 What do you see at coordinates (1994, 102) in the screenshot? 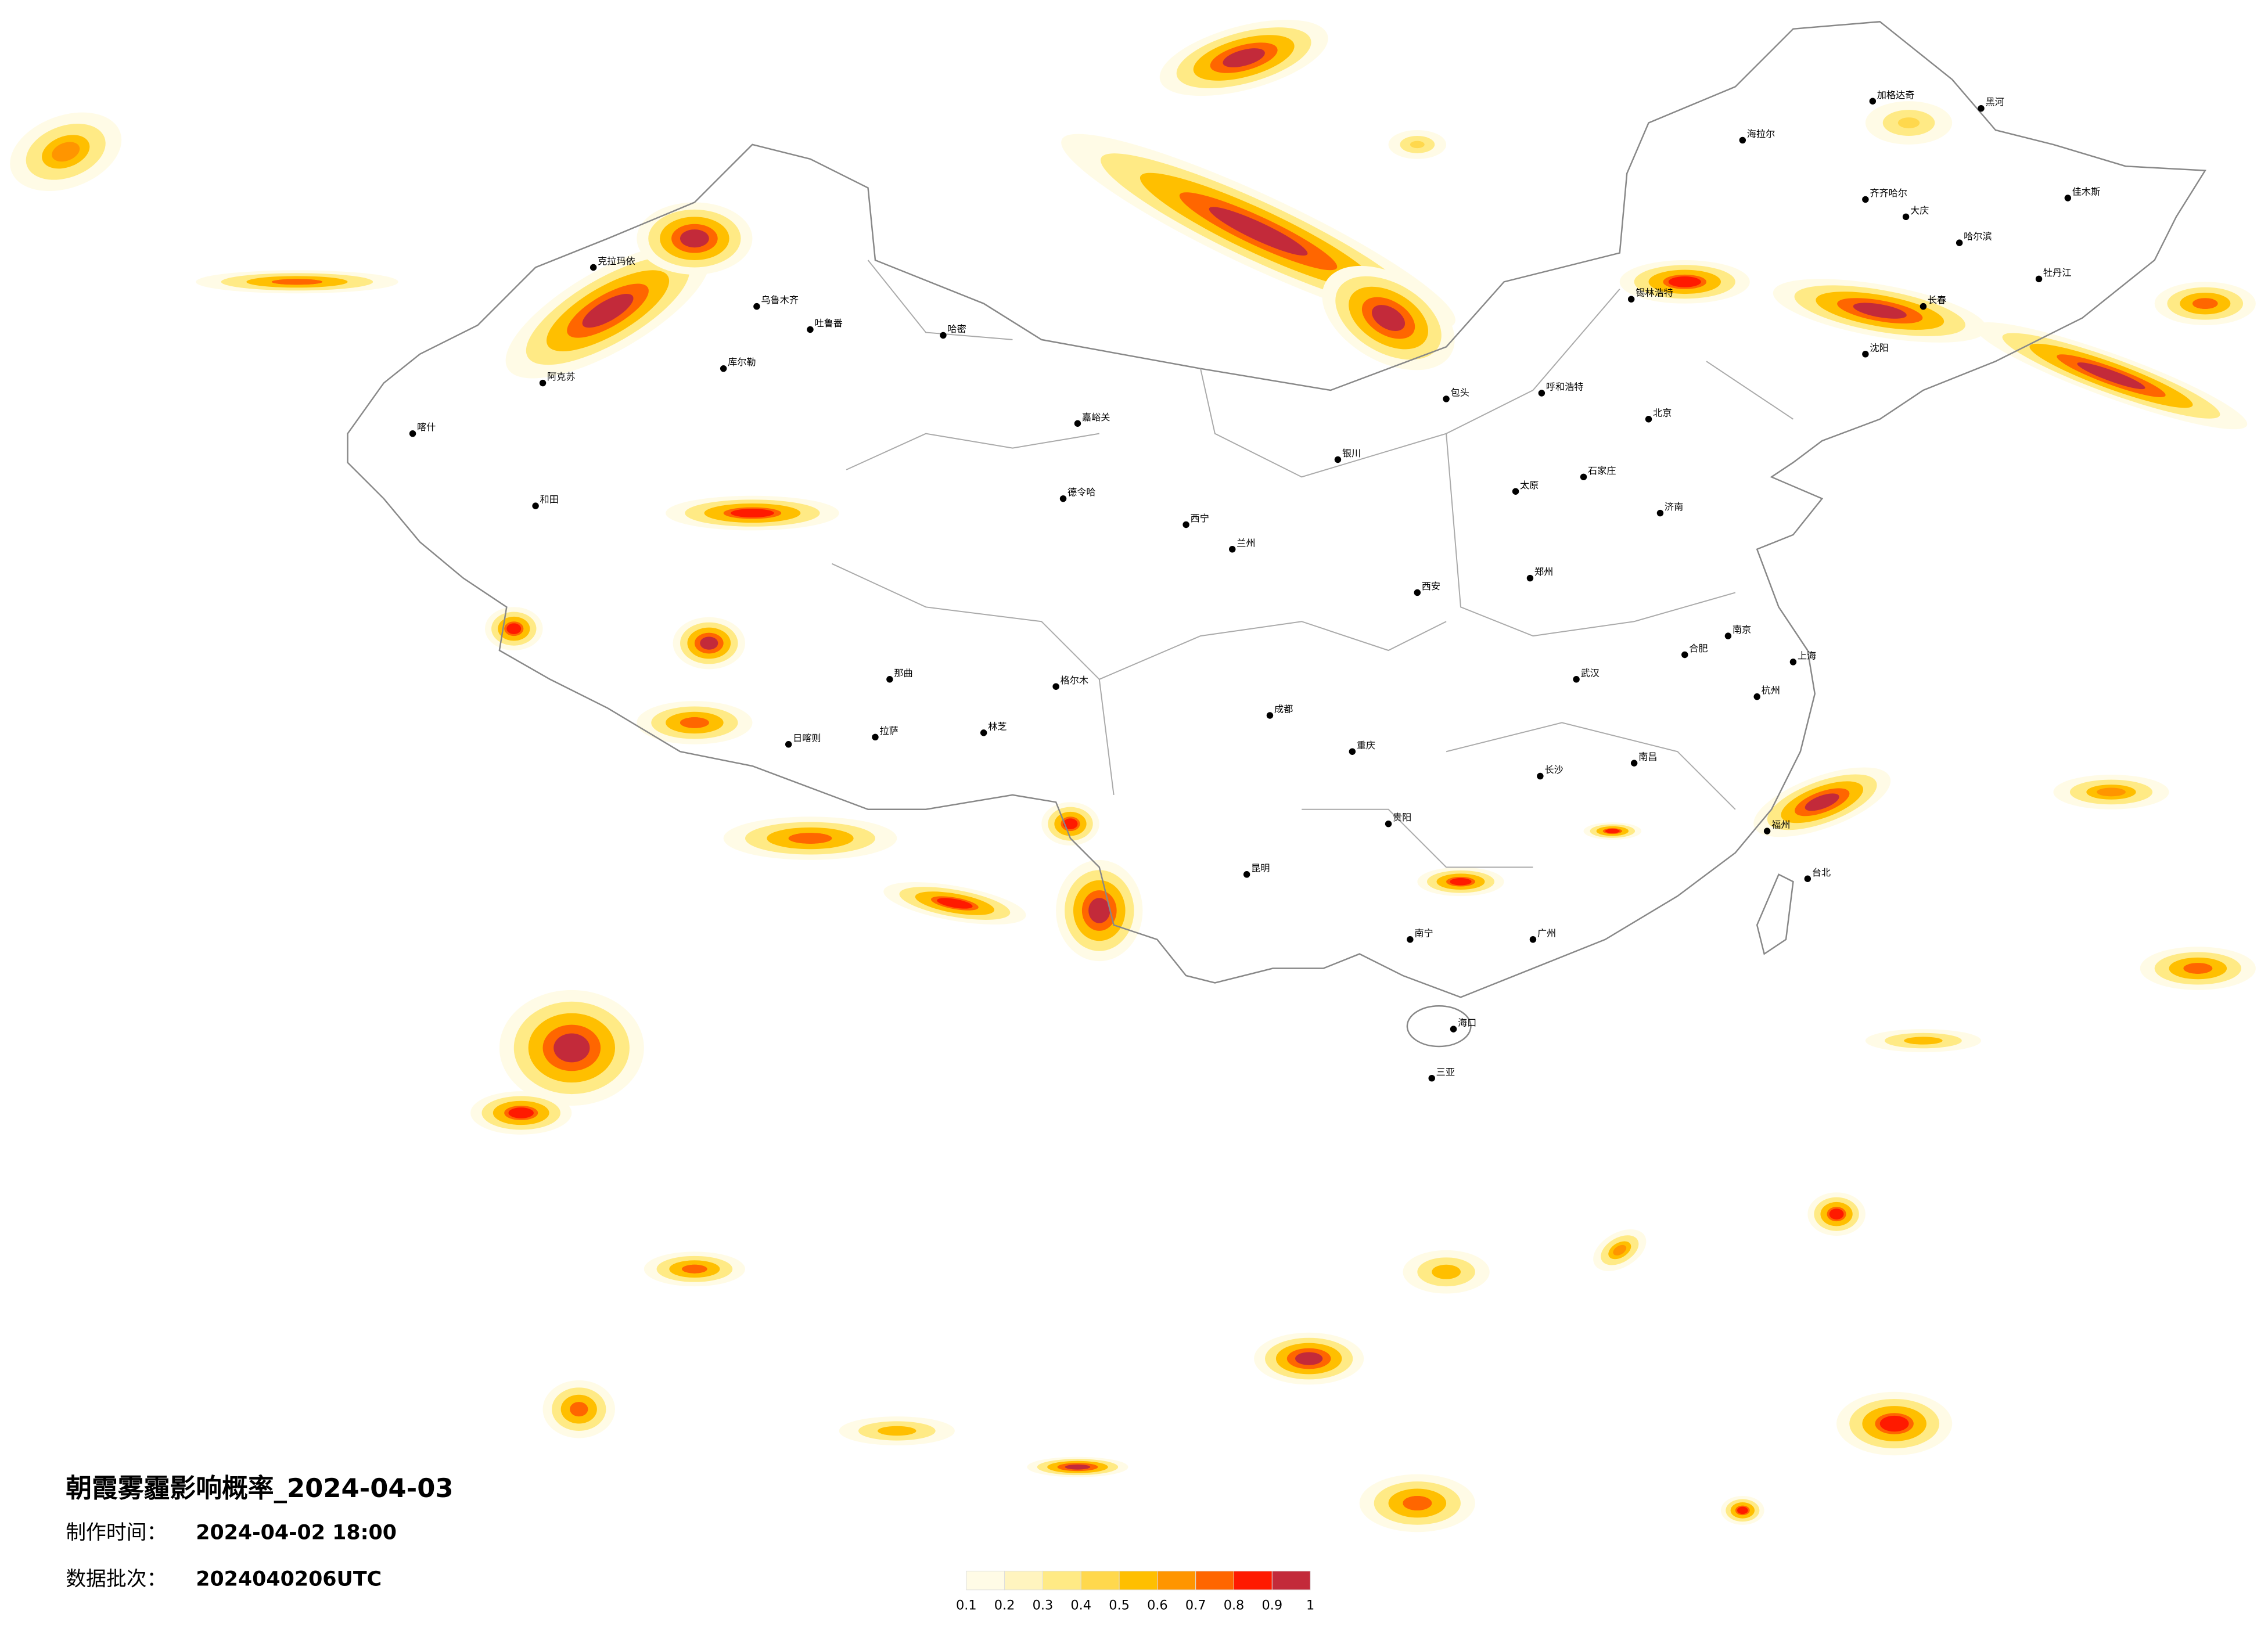
I see `city-label: 黑河` at bounding box center [1994, 102].